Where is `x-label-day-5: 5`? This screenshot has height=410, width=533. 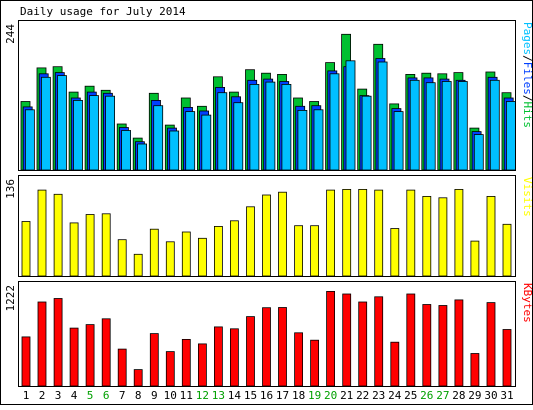
x-label-day-5: 5 is located at coordinates (90, 395).